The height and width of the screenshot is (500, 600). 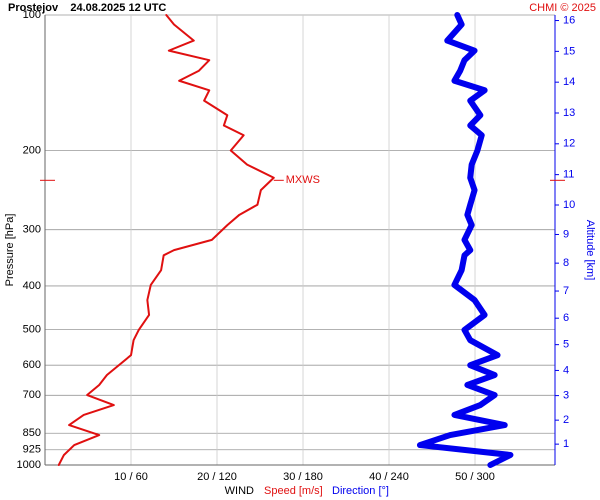 I want to click on y2-tick-label: 14, so click(x=569, y=82).